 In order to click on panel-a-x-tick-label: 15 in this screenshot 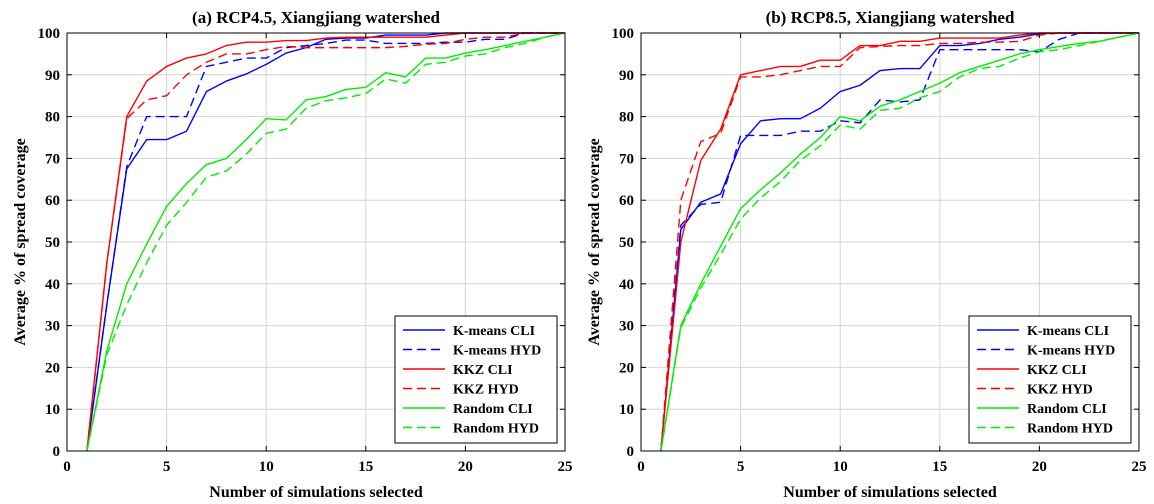, I will do `click(365, 467)`.